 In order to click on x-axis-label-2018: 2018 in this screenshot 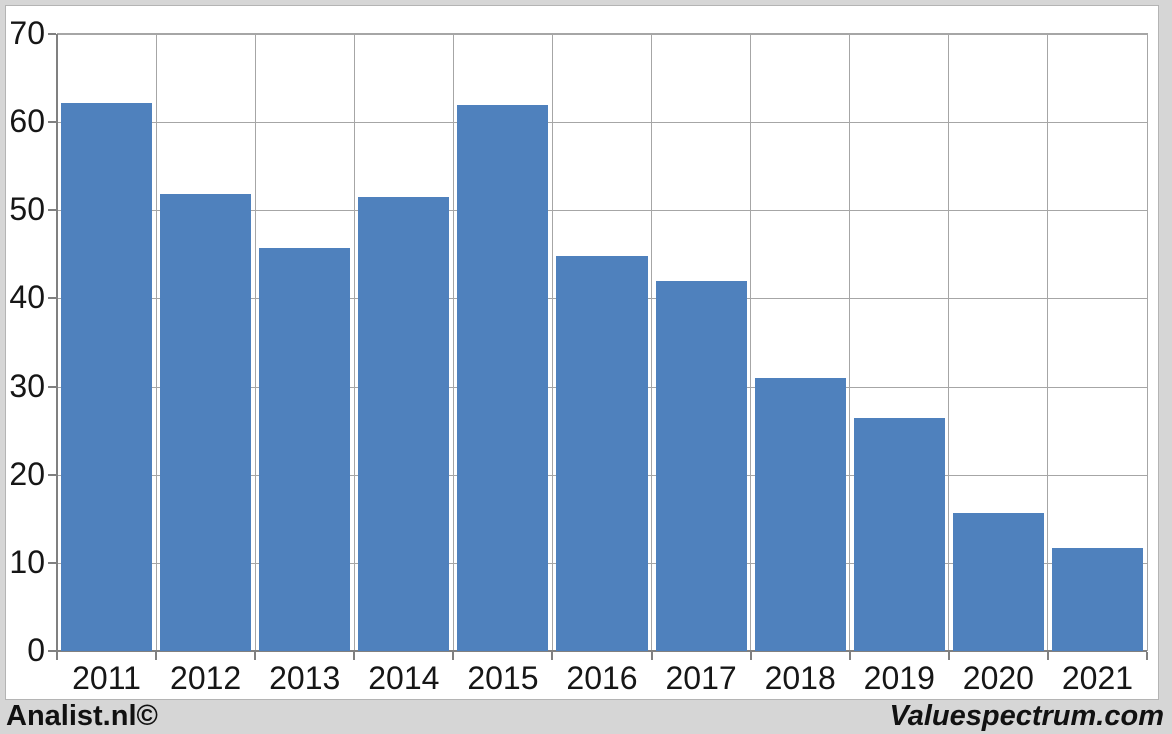, I will do `click(800, 678)`.